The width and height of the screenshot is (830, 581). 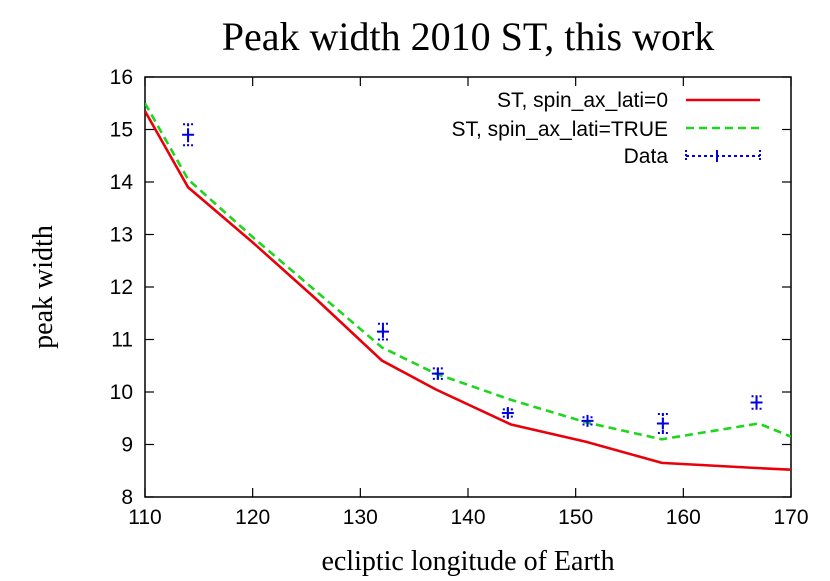 I want to click on legend-label-1: ST, spin_ax_lati=0, so click(x=582, y=100).